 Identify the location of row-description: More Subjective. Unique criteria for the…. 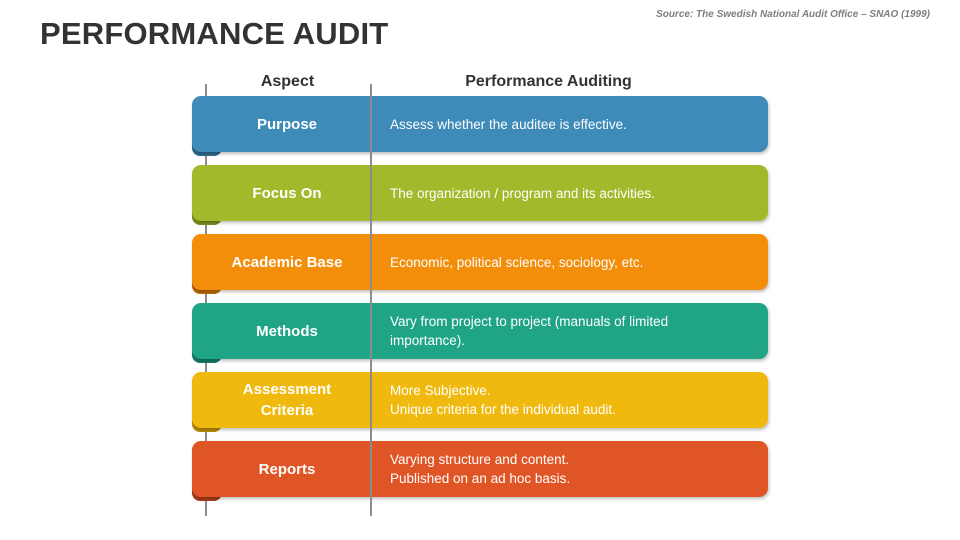
(503, 400).